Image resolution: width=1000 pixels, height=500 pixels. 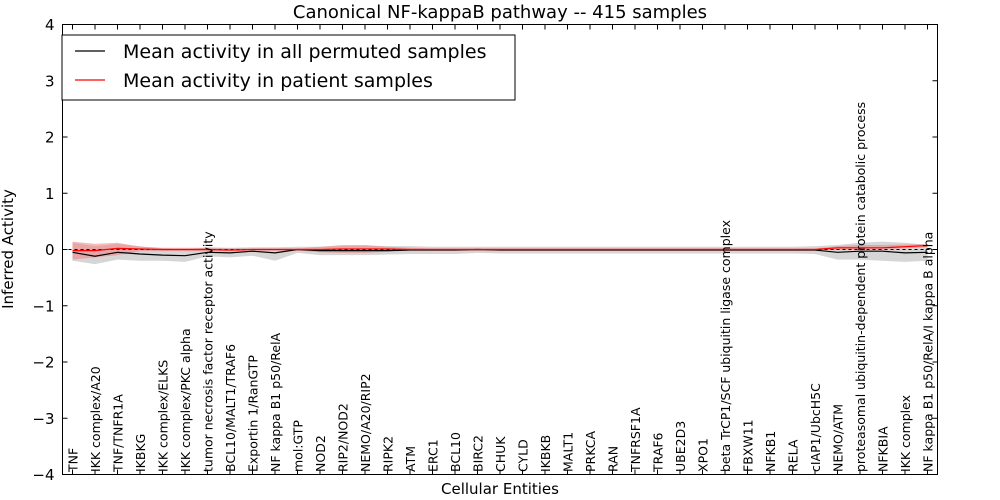 What do you see at coordinates (118, 433) in the screenshot?
I see `entity-label: TNF/TNFR1A` at bounding box center [118, 433].